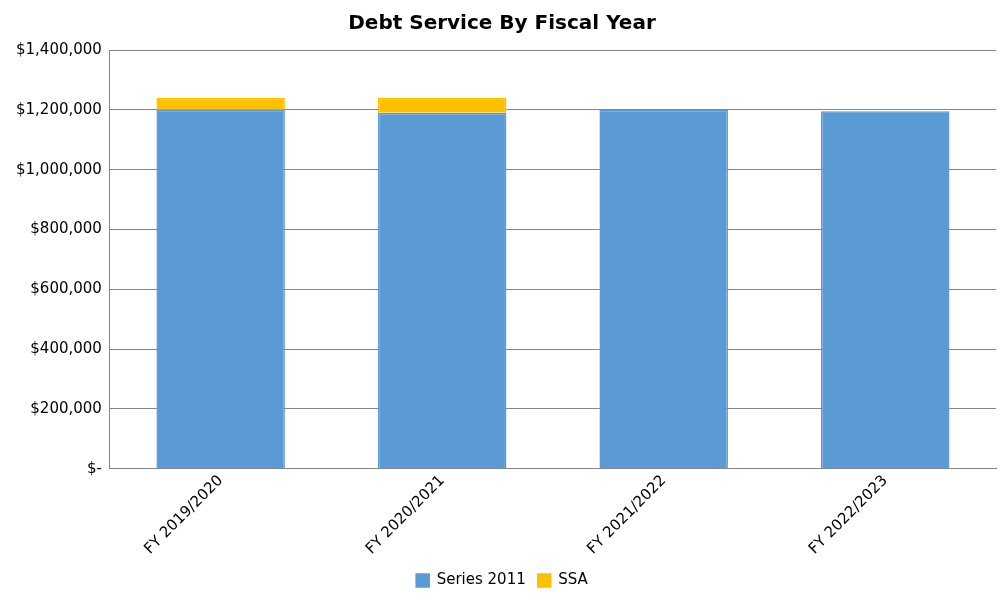 This screenshot has width=1005, height=605. Describe the element at coordinates (66, 288) in the screenshot. I see `y-tick-label: $600,000` at that location.